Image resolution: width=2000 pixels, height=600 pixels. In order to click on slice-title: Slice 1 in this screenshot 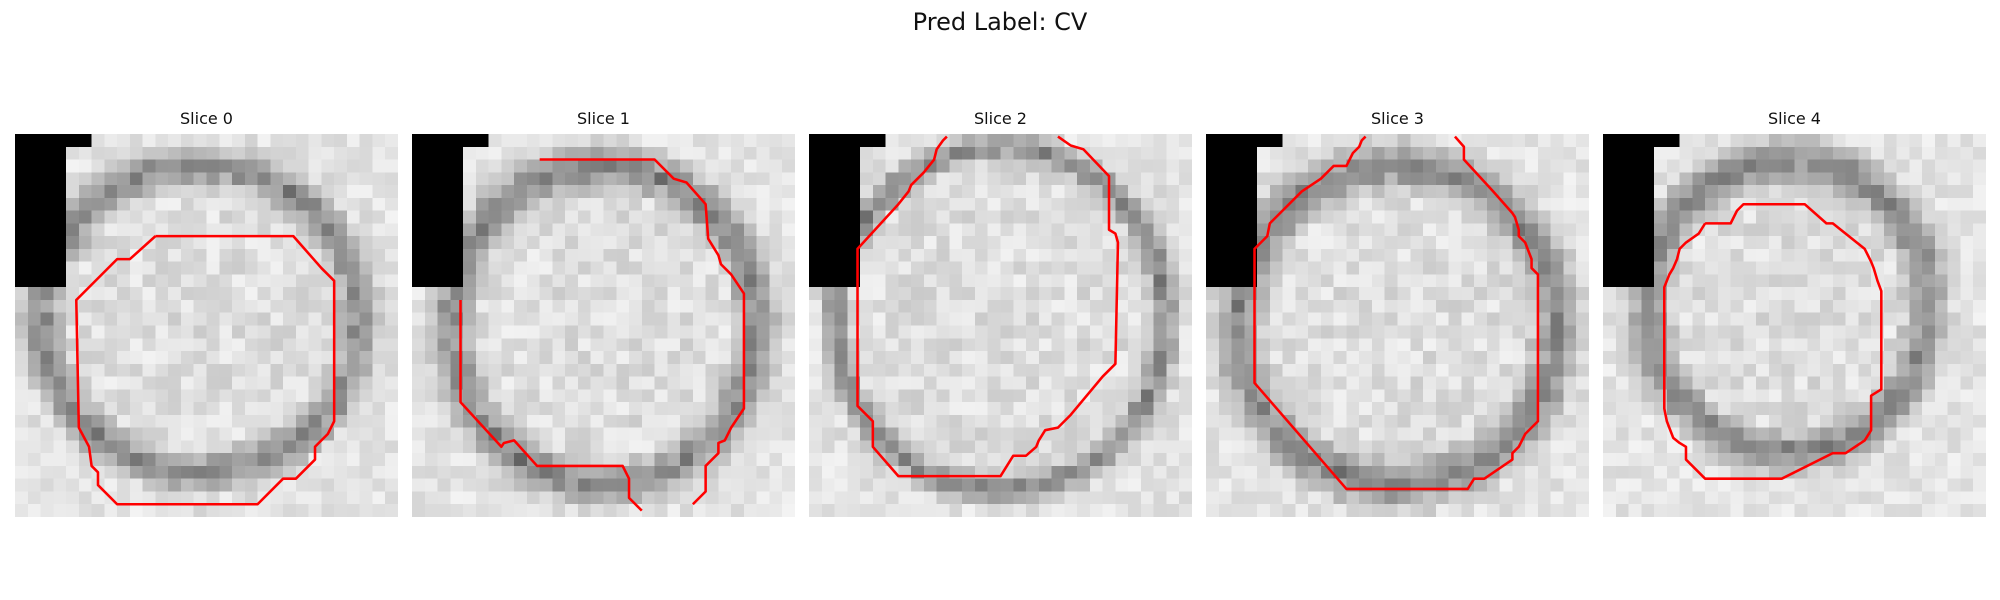, I will do `click(603, 118)`.